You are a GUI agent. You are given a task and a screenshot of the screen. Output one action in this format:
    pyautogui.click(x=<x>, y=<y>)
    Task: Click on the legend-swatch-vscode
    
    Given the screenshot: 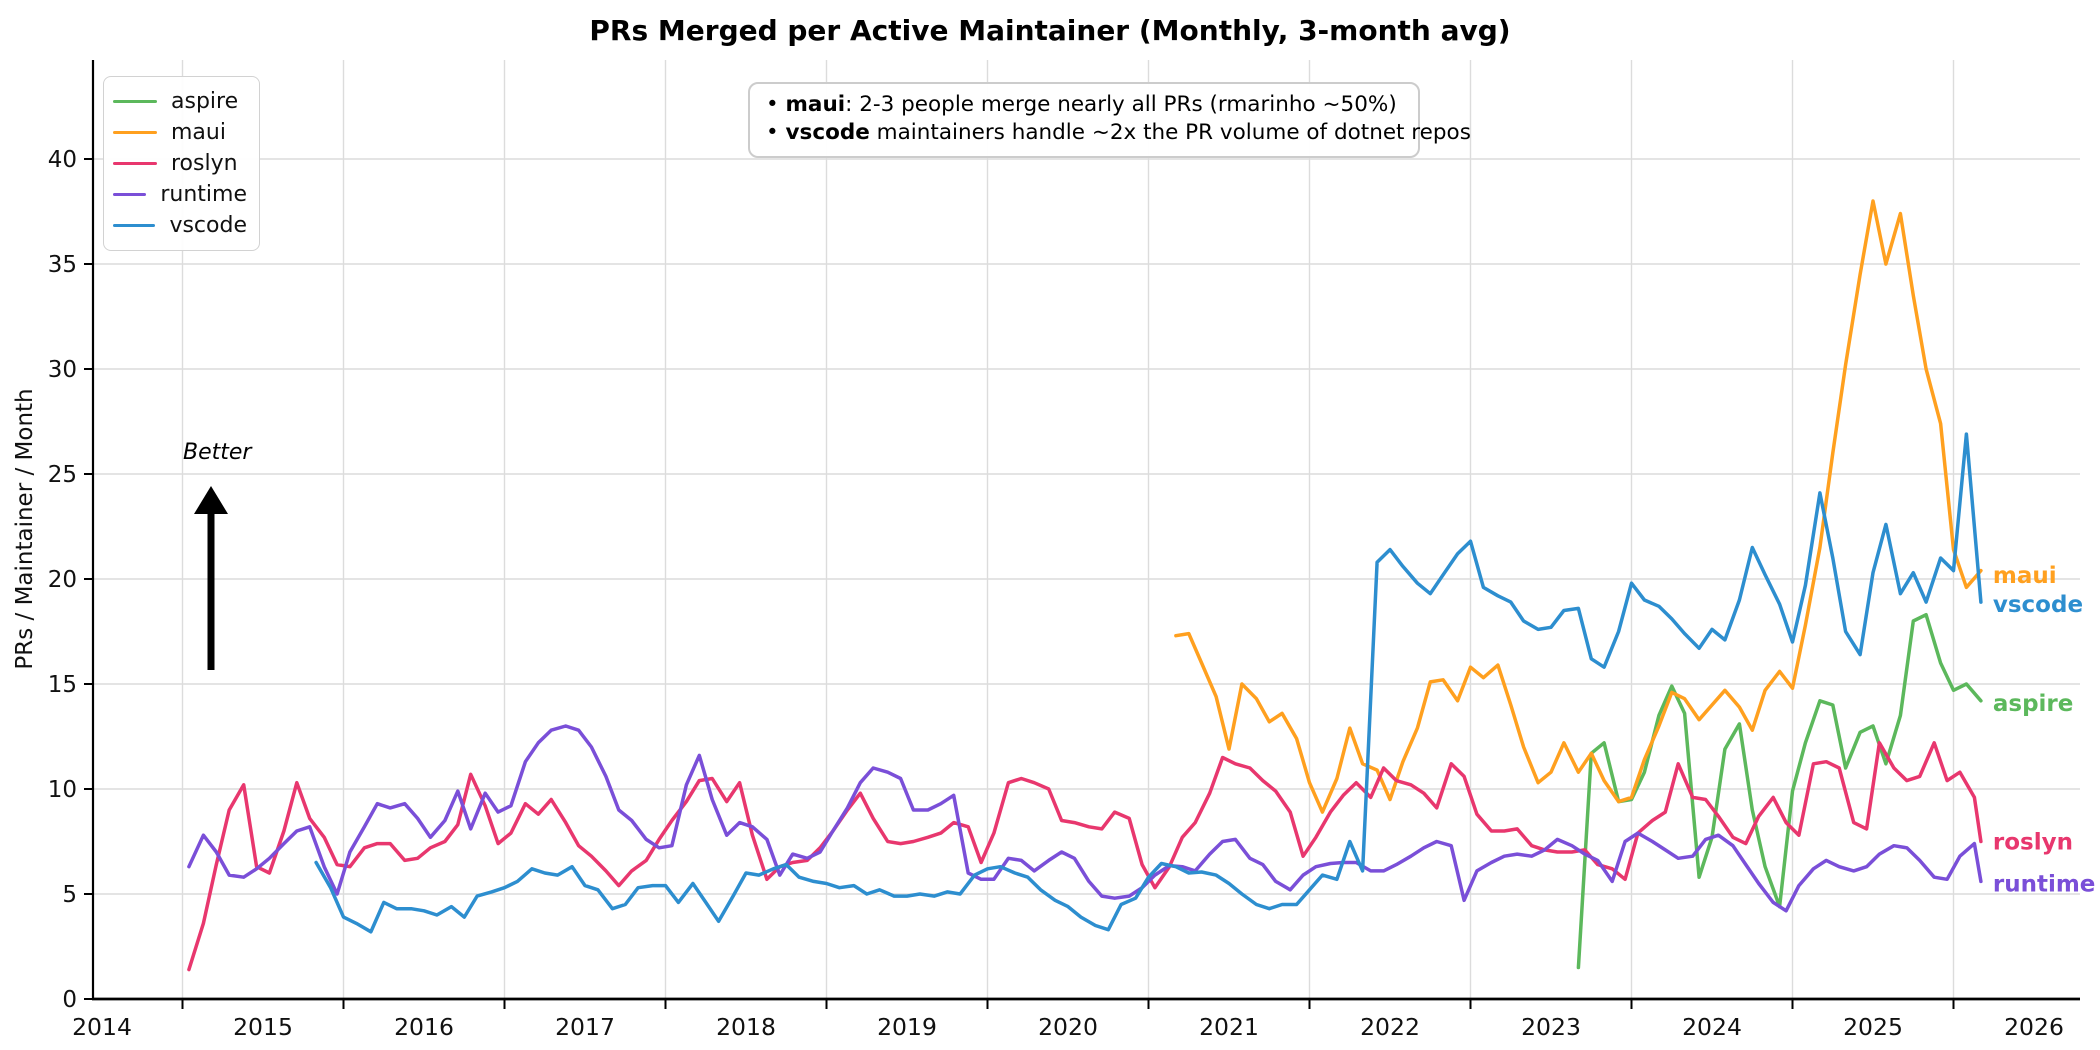 What is the action you would take?
    pyautogui.click(x=134, y=225)
    